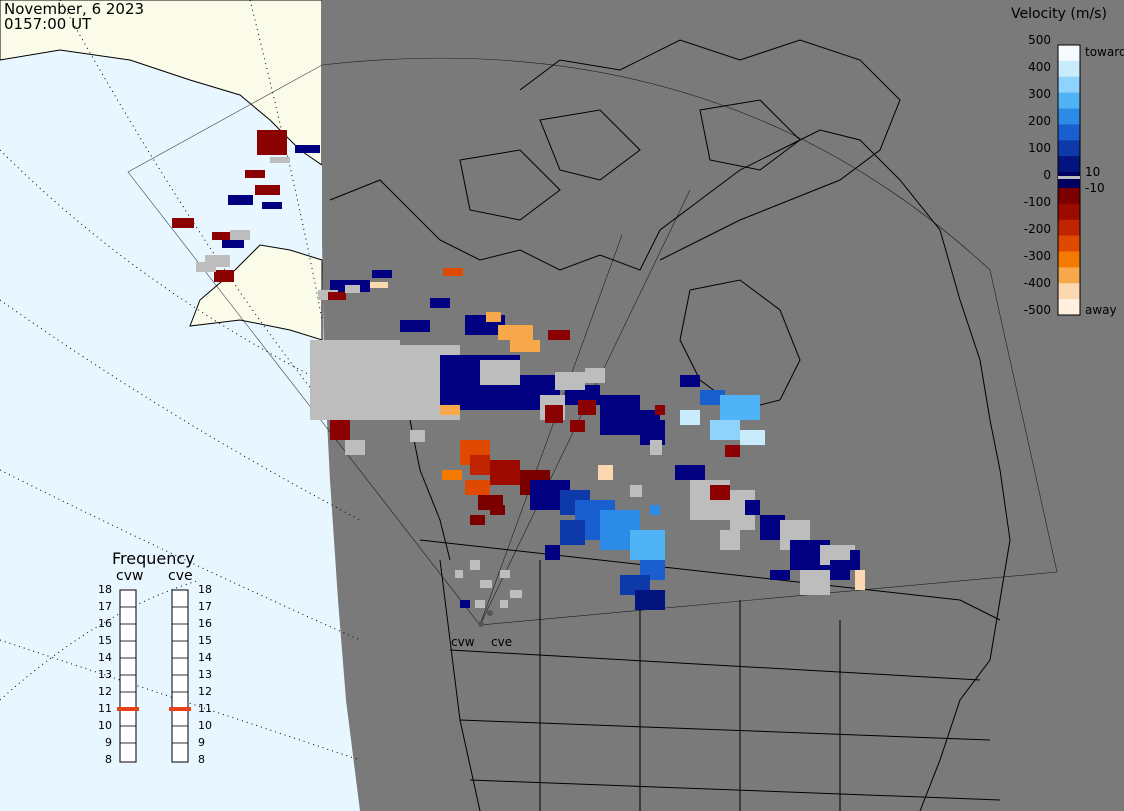 The width and height of the screenshot is (1124, 811). I want to click on frequency-tick-left: 18, so click(105, 589).